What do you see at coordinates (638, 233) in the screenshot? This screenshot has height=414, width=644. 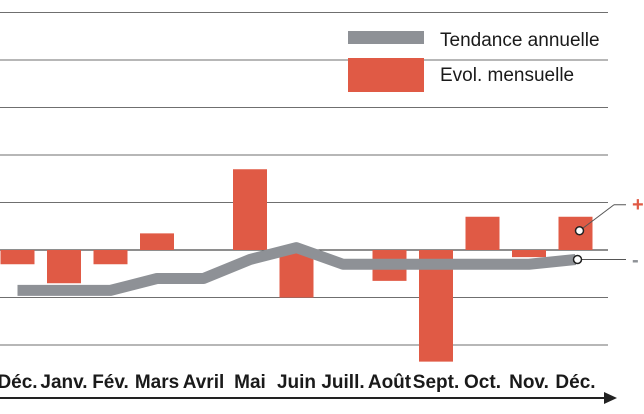 I see `callouts: + - (` at bounding box center [638, 233].